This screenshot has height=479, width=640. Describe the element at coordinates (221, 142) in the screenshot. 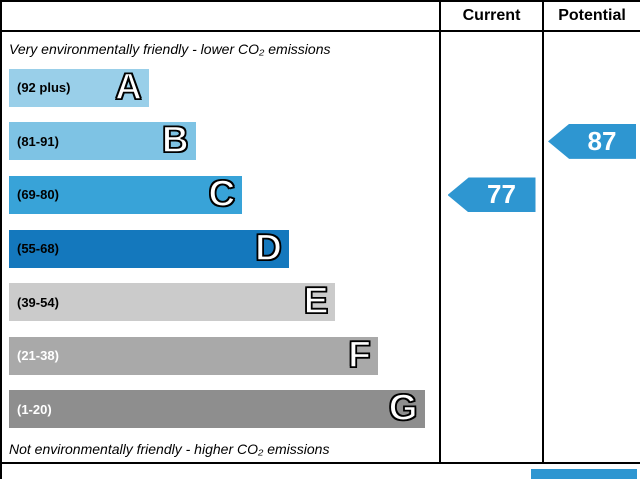

I see `band-row-b: (81-91) B` at that location.